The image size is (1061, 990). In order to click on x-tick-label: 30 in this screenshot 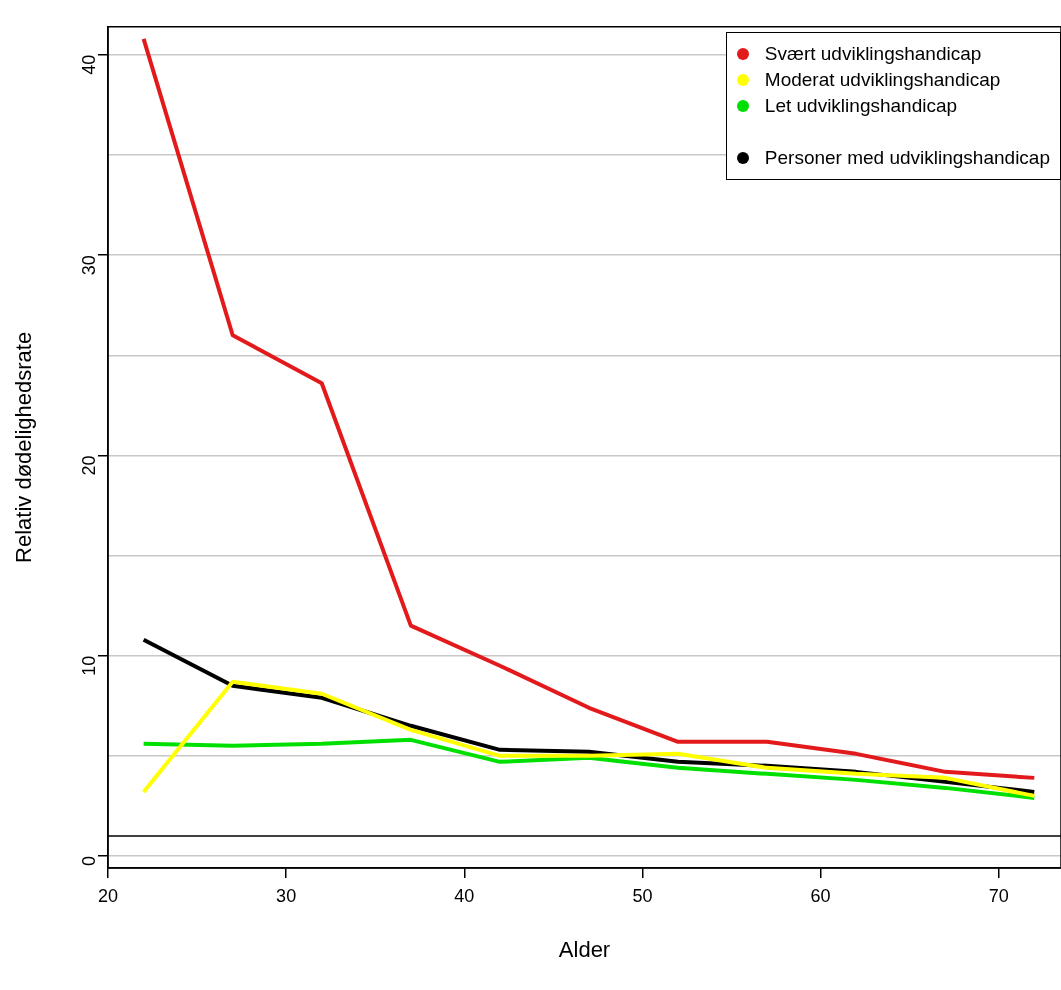, I will do `click(286, 895)`.